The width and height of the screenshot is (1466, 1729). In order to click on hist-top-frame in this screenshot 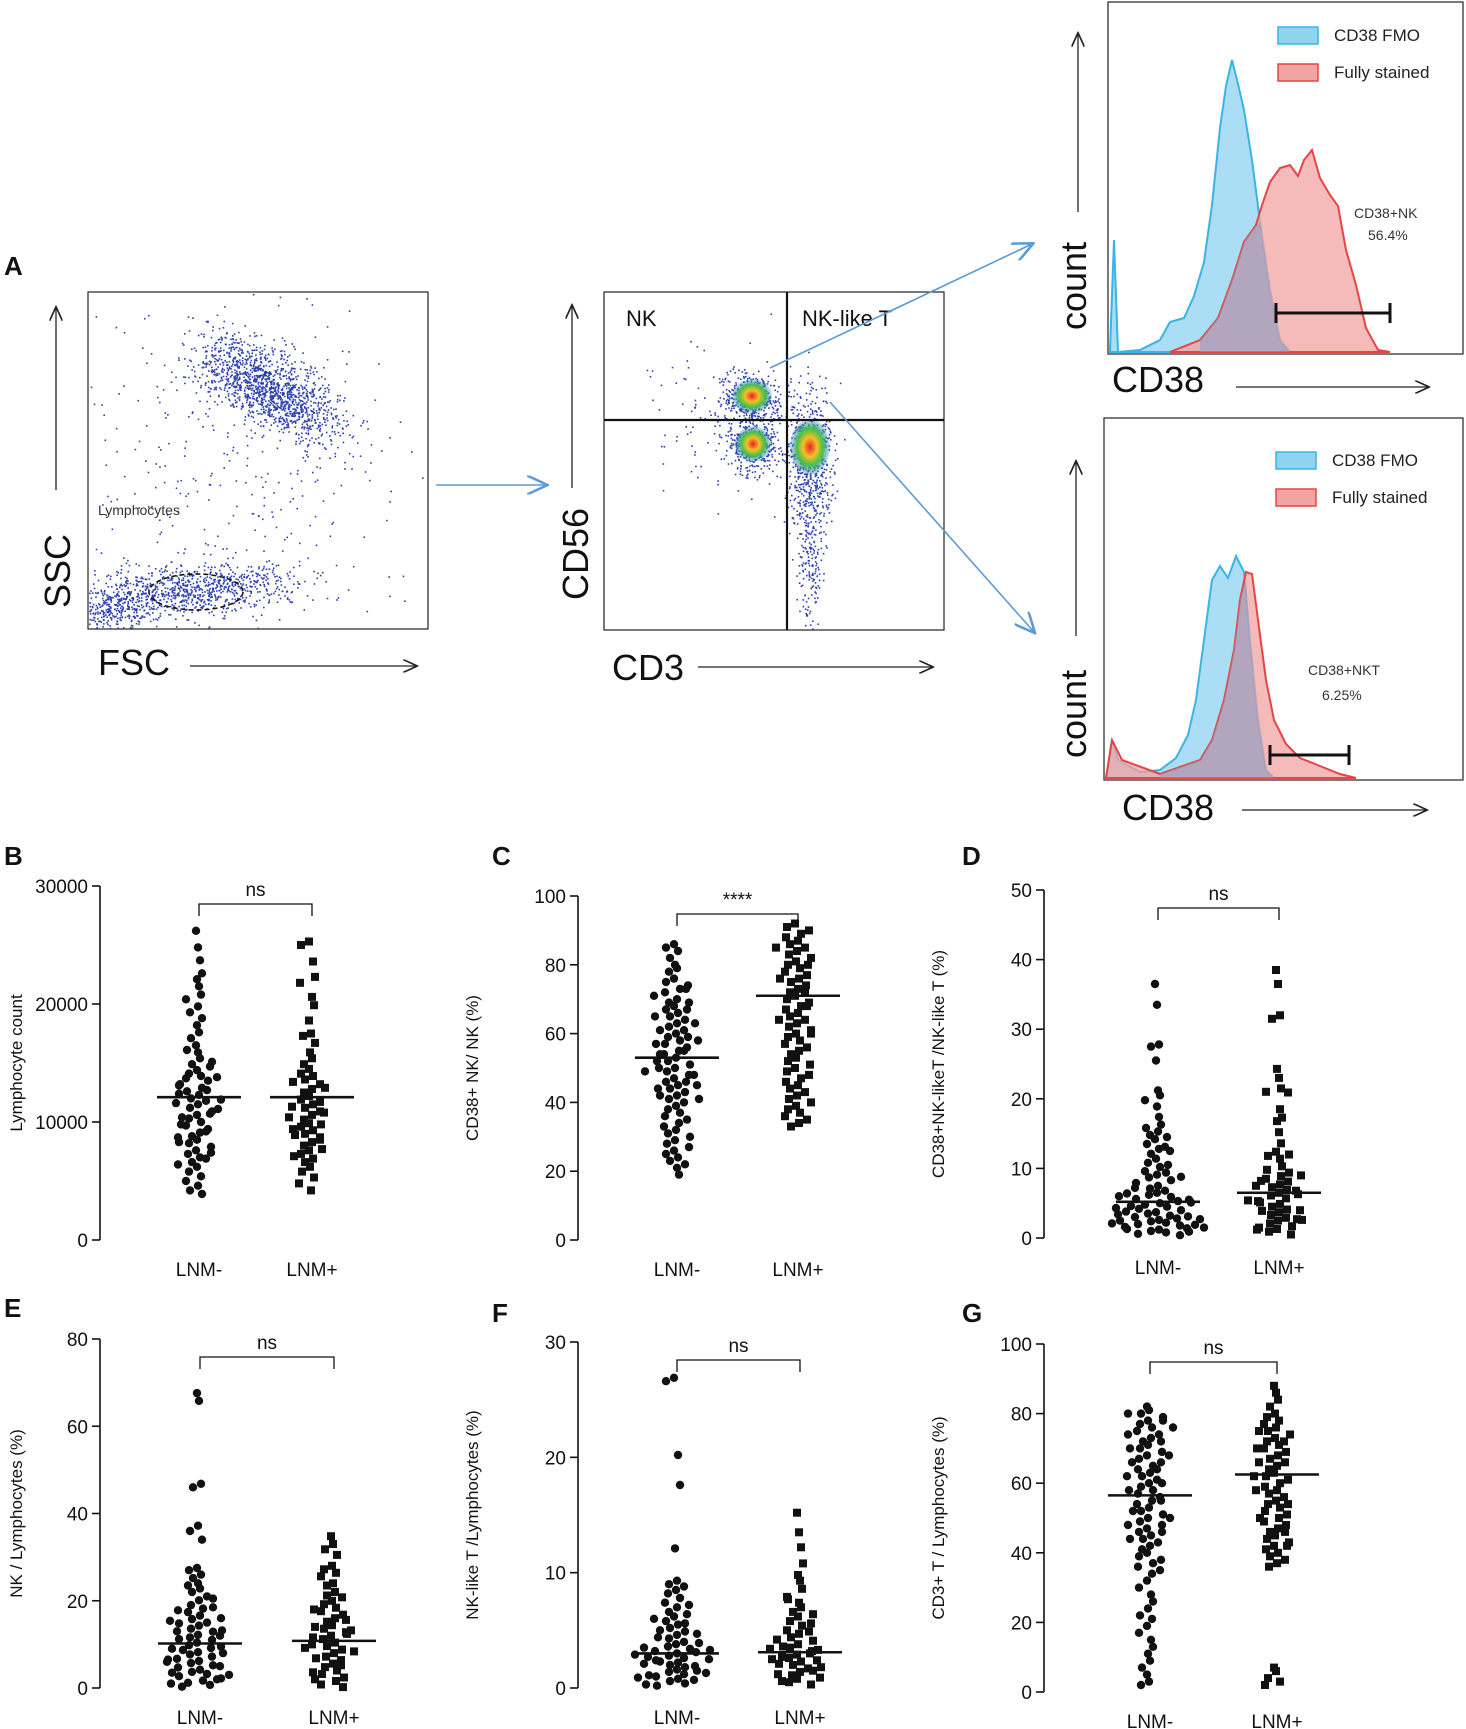, I will do `click(1285, 178)`.